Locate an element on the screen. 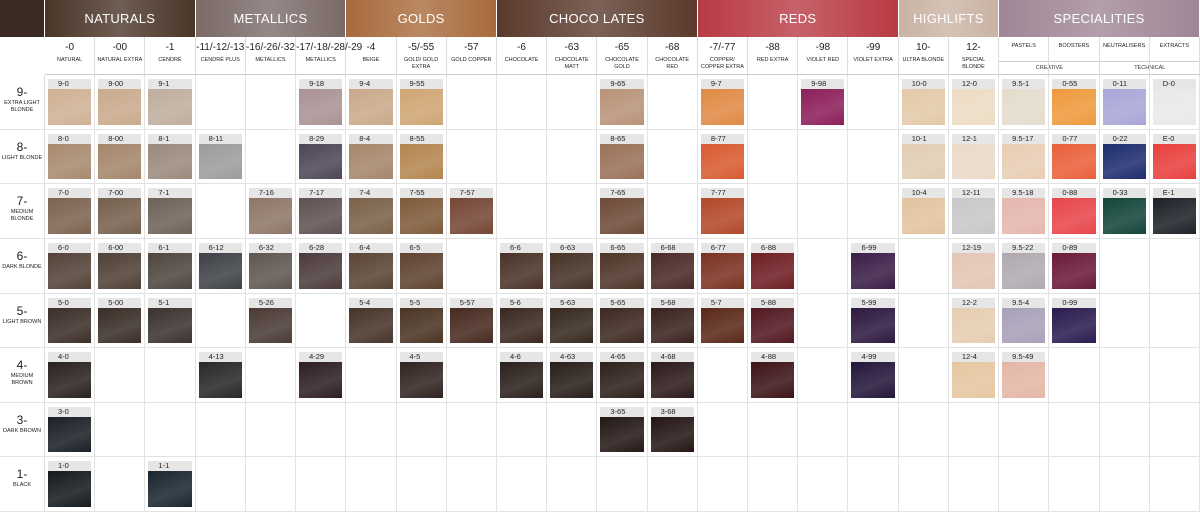 This screenshot has width=1200, height=512. cell: 6-32 is located at coordinates (271, 266).